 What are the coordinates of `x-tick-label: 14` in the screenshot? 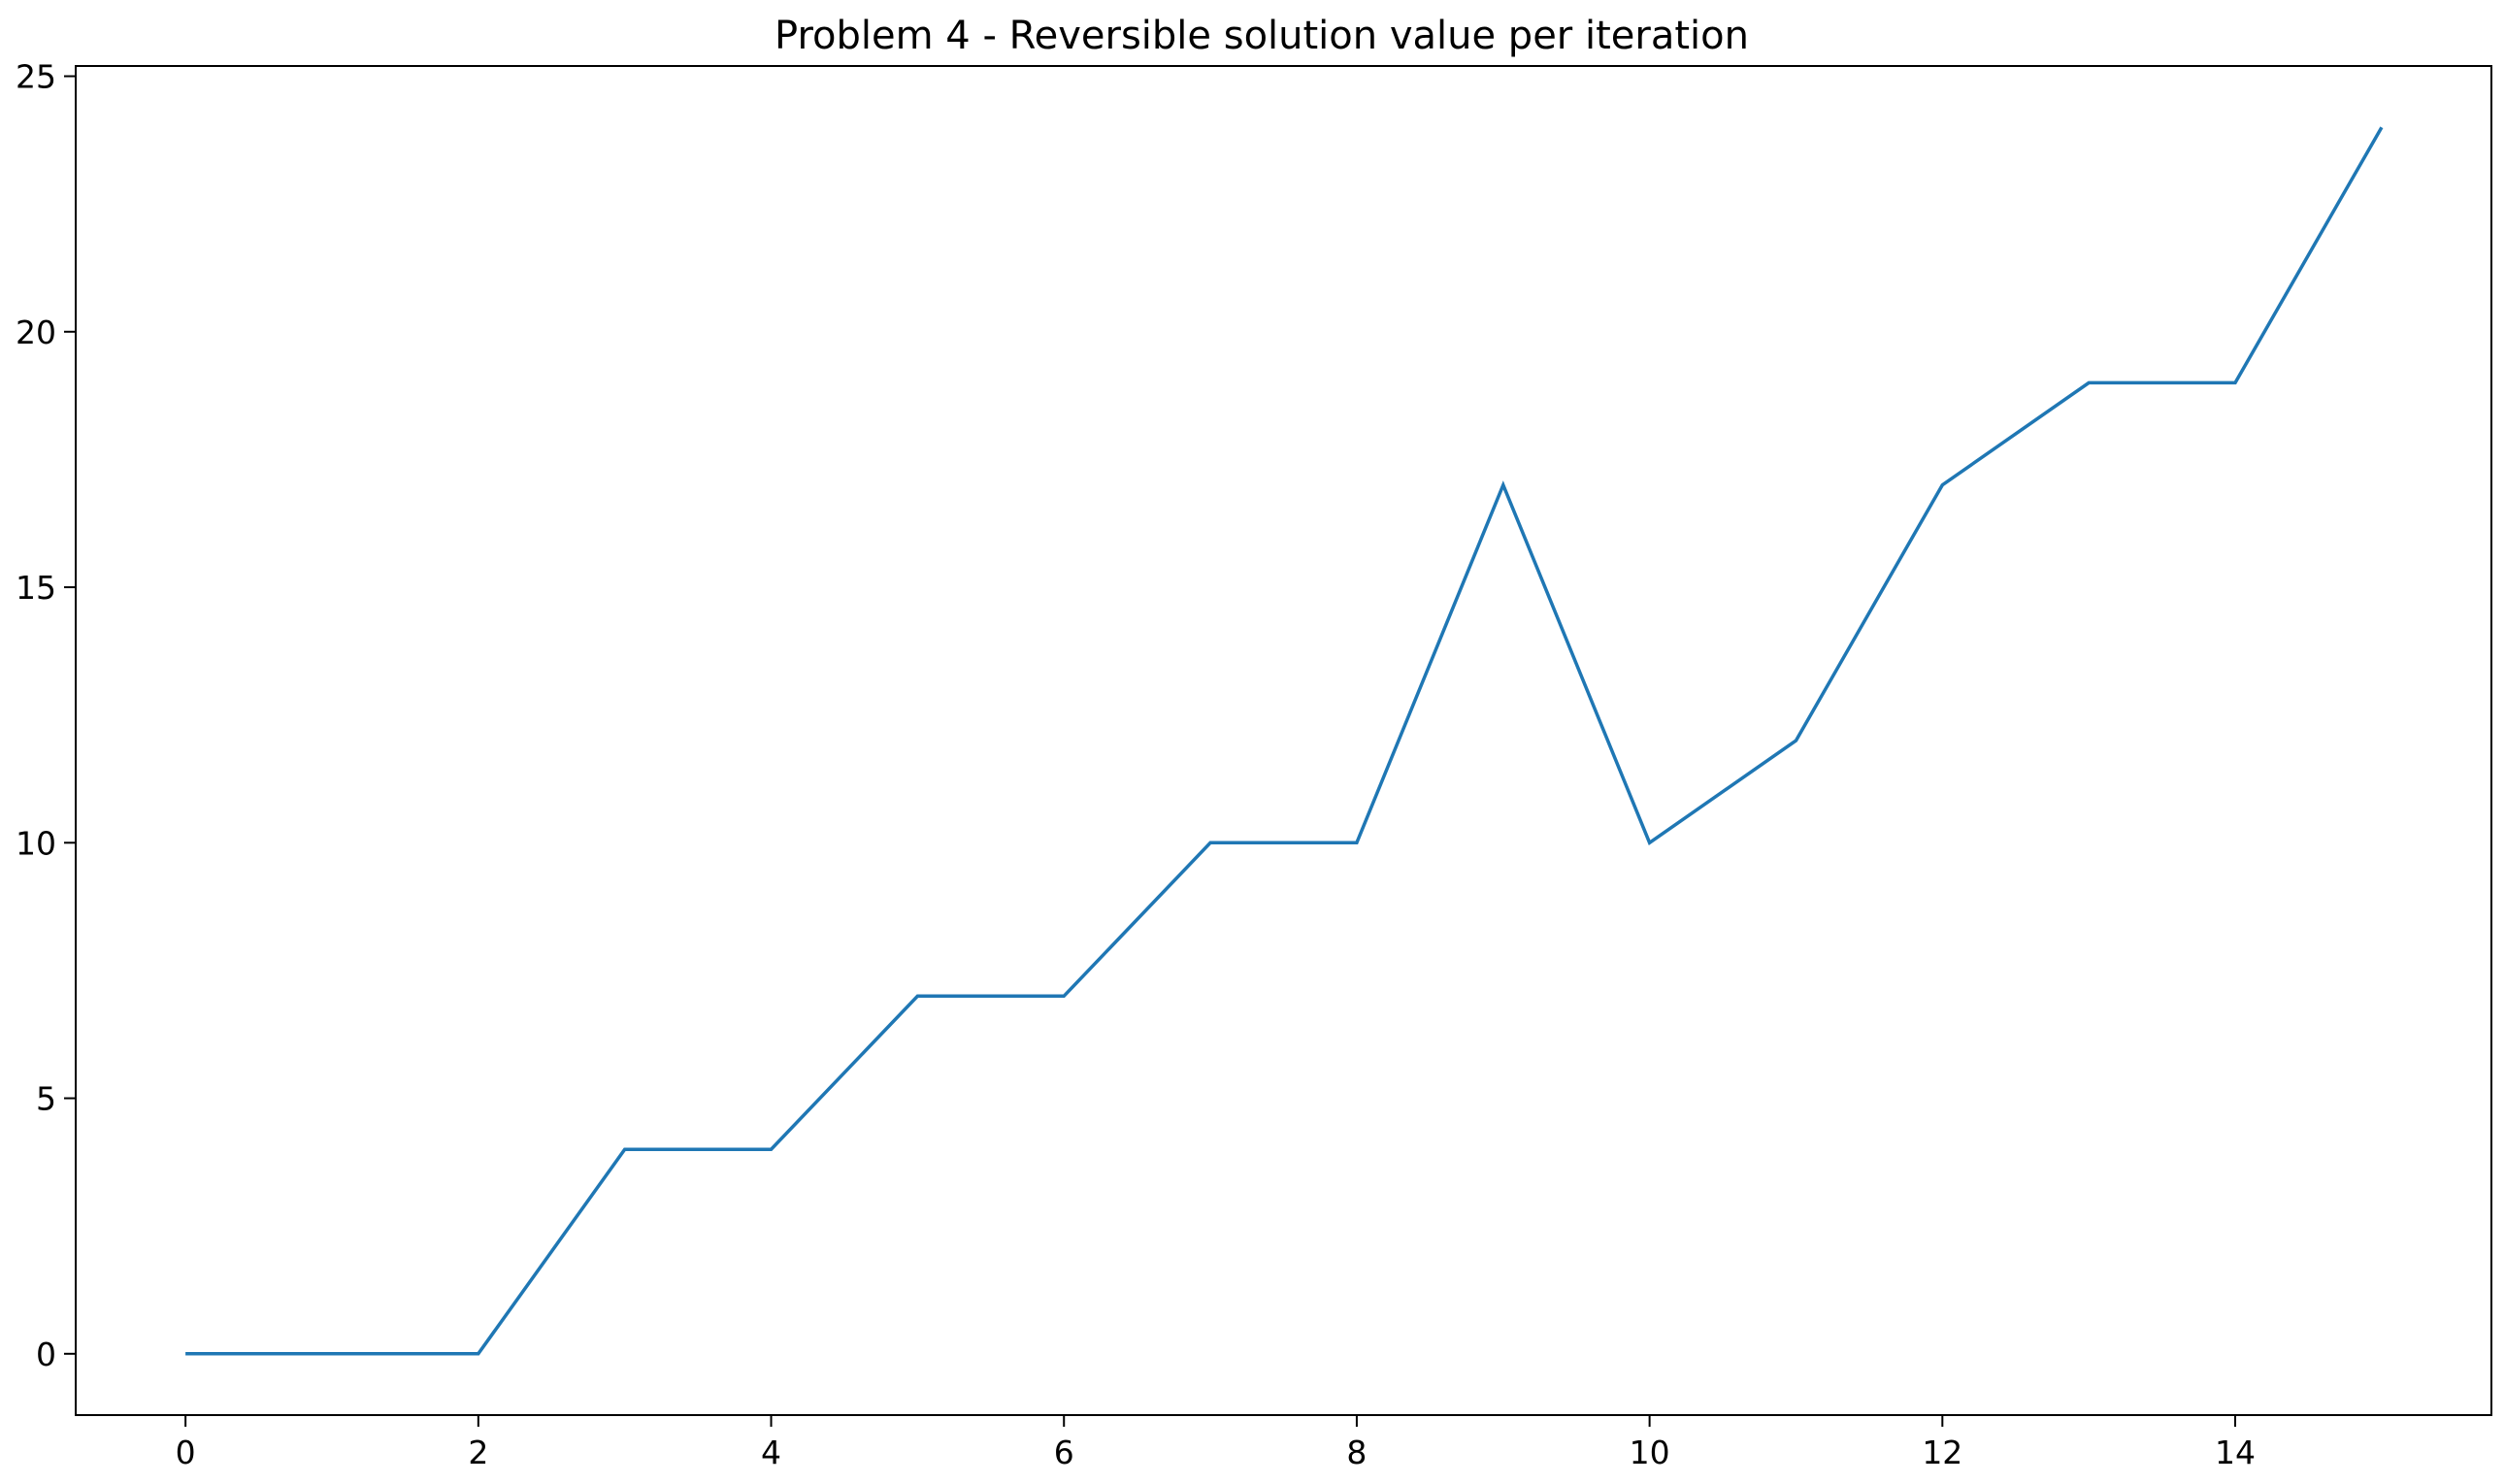 It's located at (2235, 1452).